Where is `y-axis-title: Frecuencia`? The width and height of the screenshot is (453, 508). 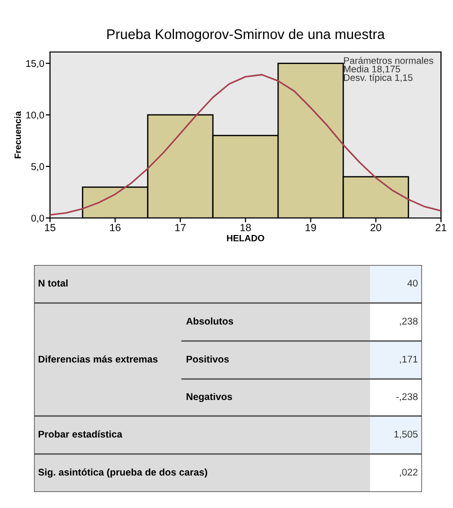 y-axis-title: Frecuencia is located at coordinates (17, 134).